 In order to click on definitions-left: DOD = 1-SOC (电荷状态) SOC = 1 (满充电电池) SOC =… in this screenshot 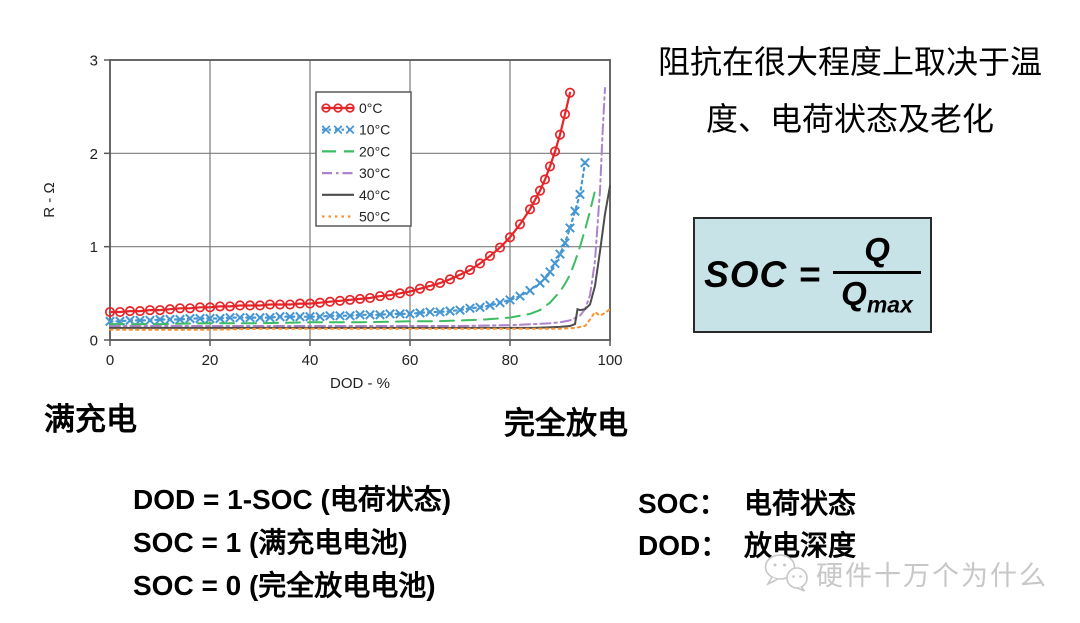, I will do `click(292, 542)`.